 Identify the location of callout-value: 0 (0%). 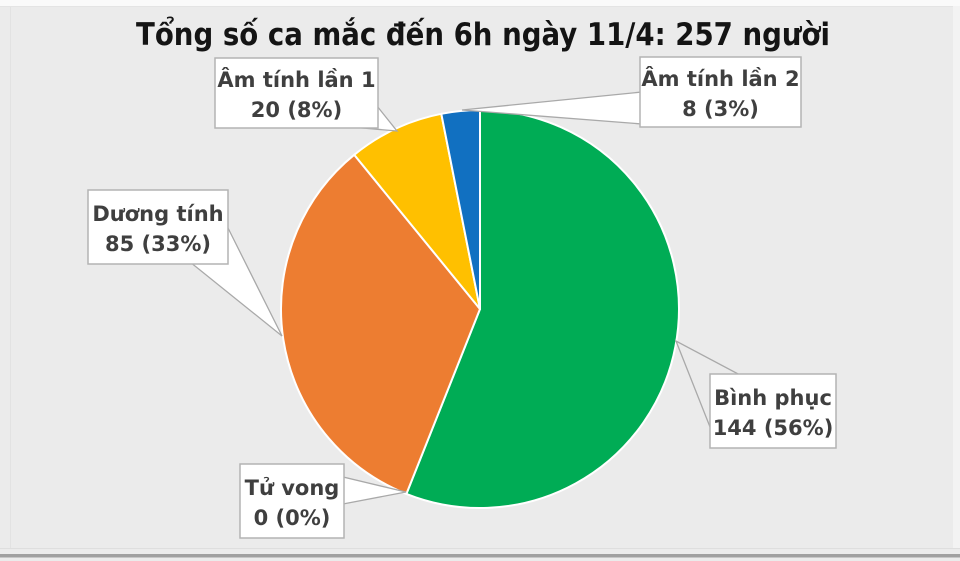
(292, 518).